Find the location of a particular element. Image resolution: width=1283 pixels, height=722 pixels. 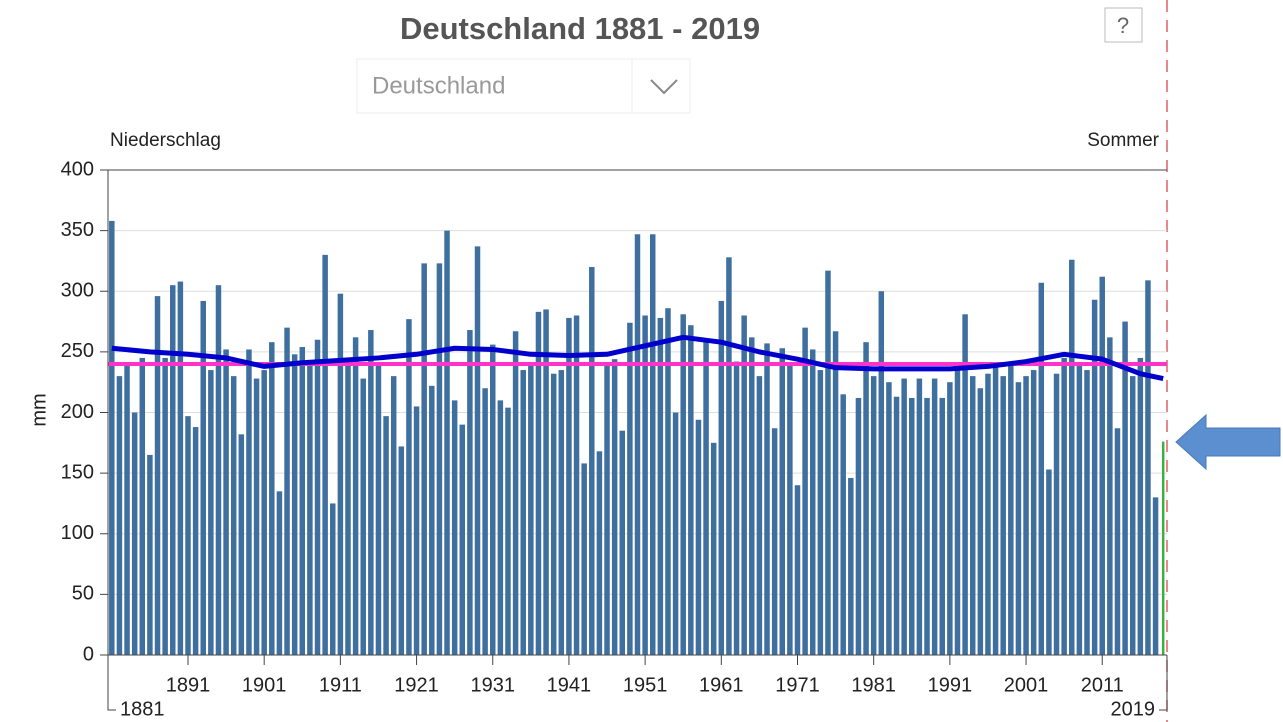

dropdown is located at coordinates (523, 86).